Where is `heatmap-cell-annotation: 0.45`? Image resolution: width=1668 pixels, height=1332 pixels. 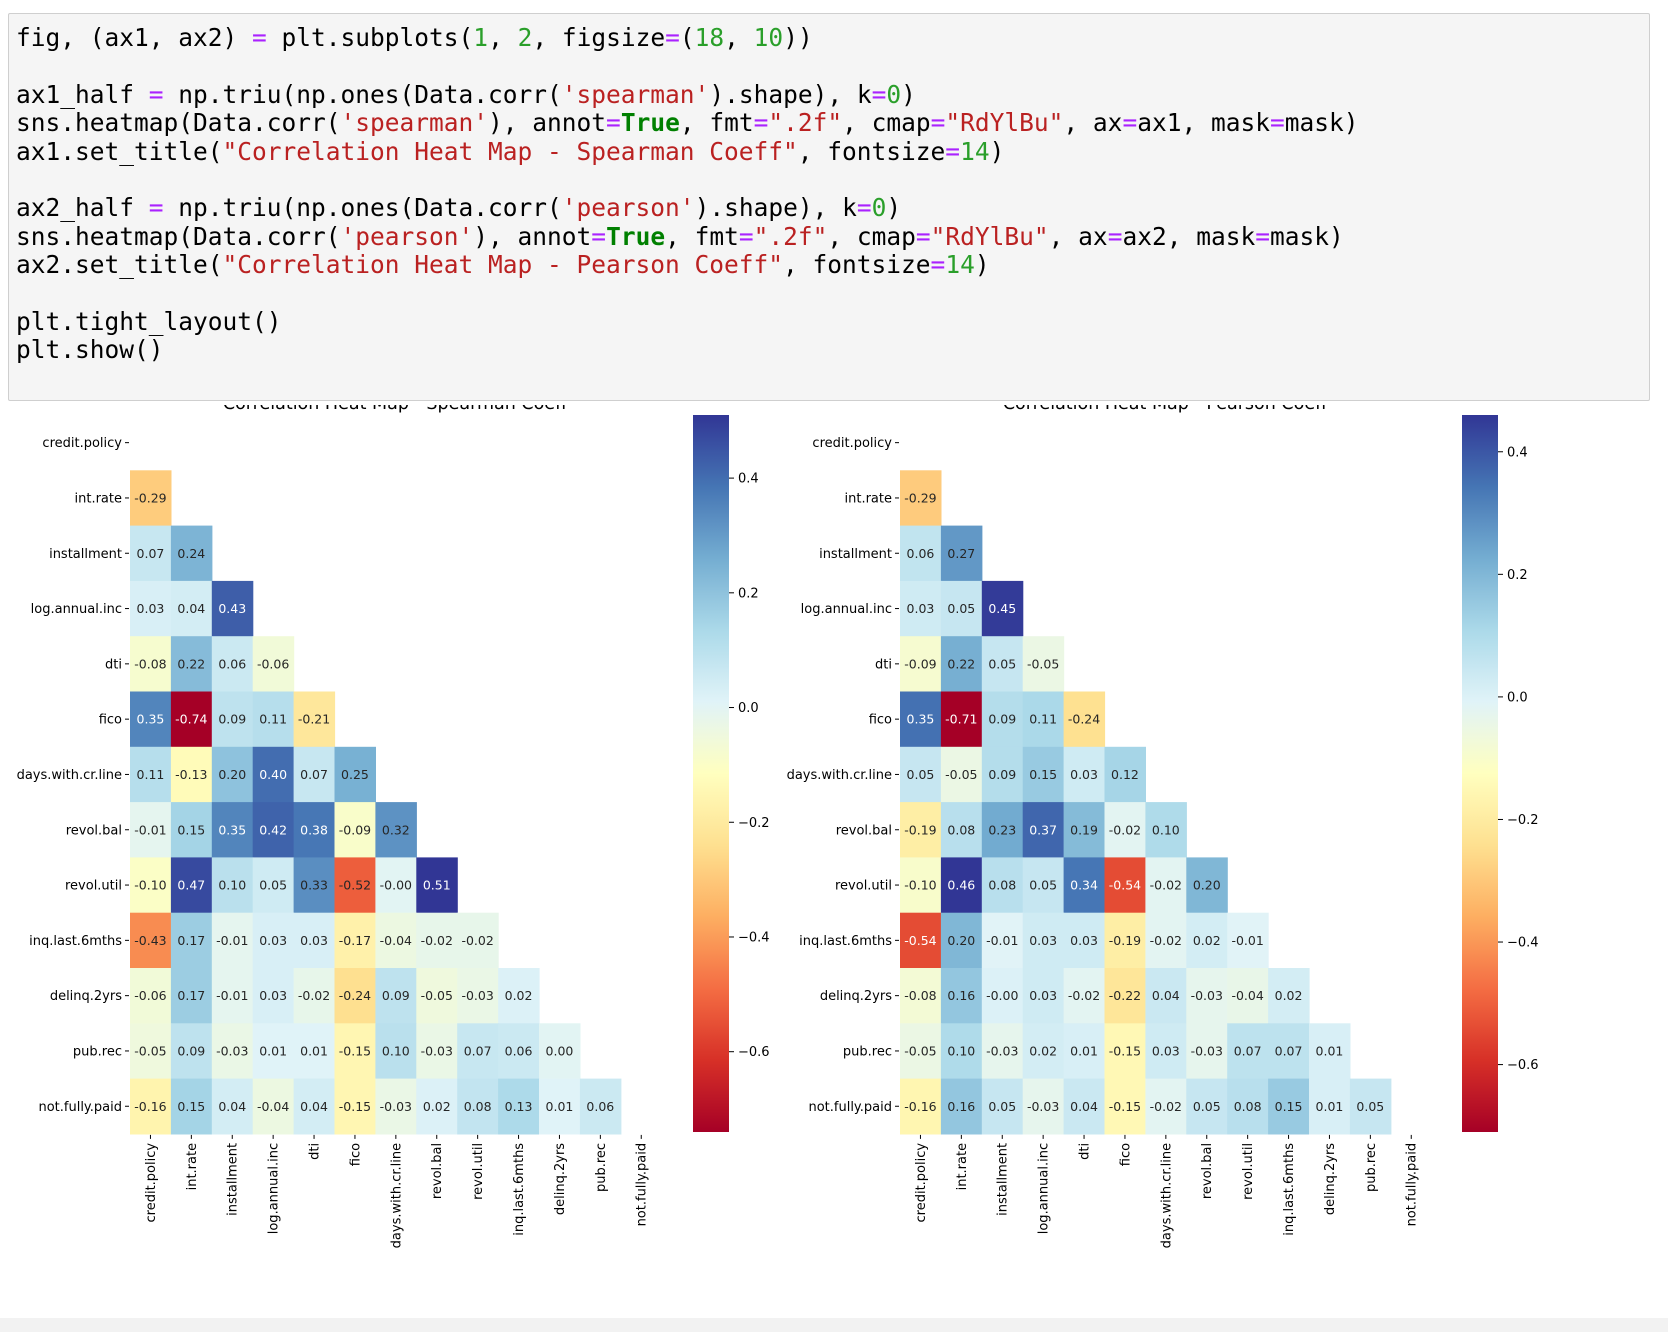 heatmap-cell-annotation: 0.45 is located at coordinates (1002, 608).